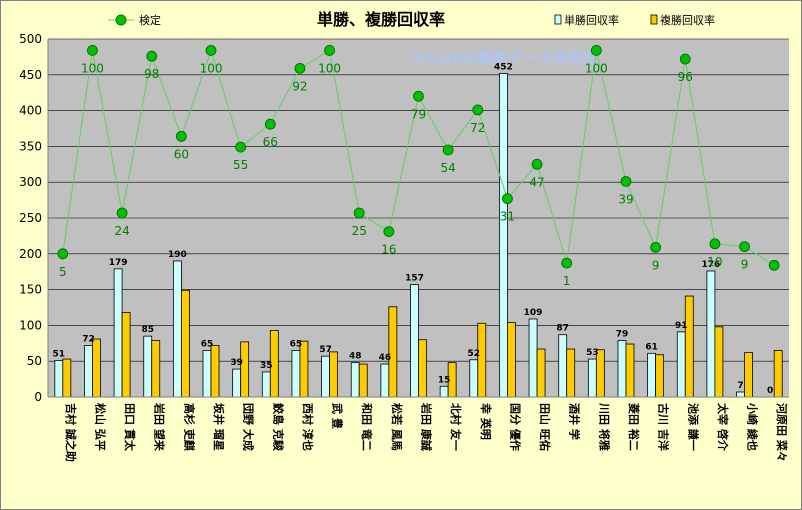 The width and height of the screenshot is (802, 510). Describe the element at coordinates (211, 68) in the screenshot. I see `line-label-5: 100` at that location.